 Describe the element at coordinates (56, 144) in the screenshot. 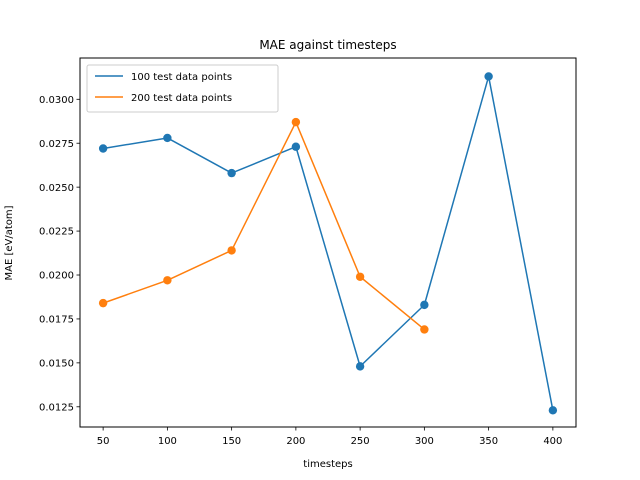

I see `y-tick-label: 0.0275` at that location.